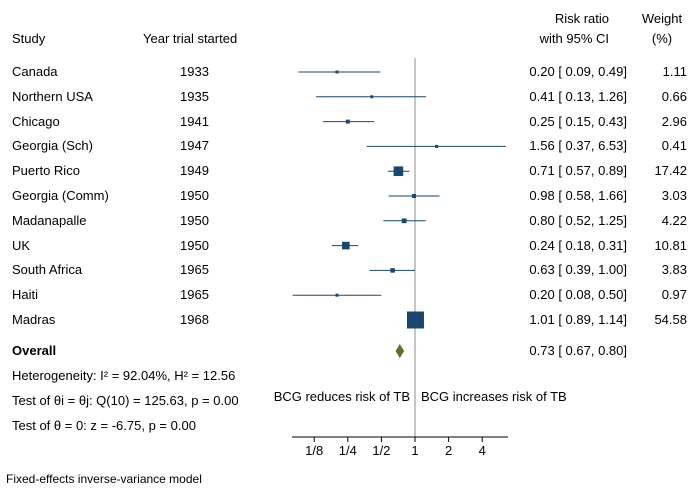 The width and height of the screenshot is (700, 490). I want to click on study-name: Puerto Rico, so click(46, 171).